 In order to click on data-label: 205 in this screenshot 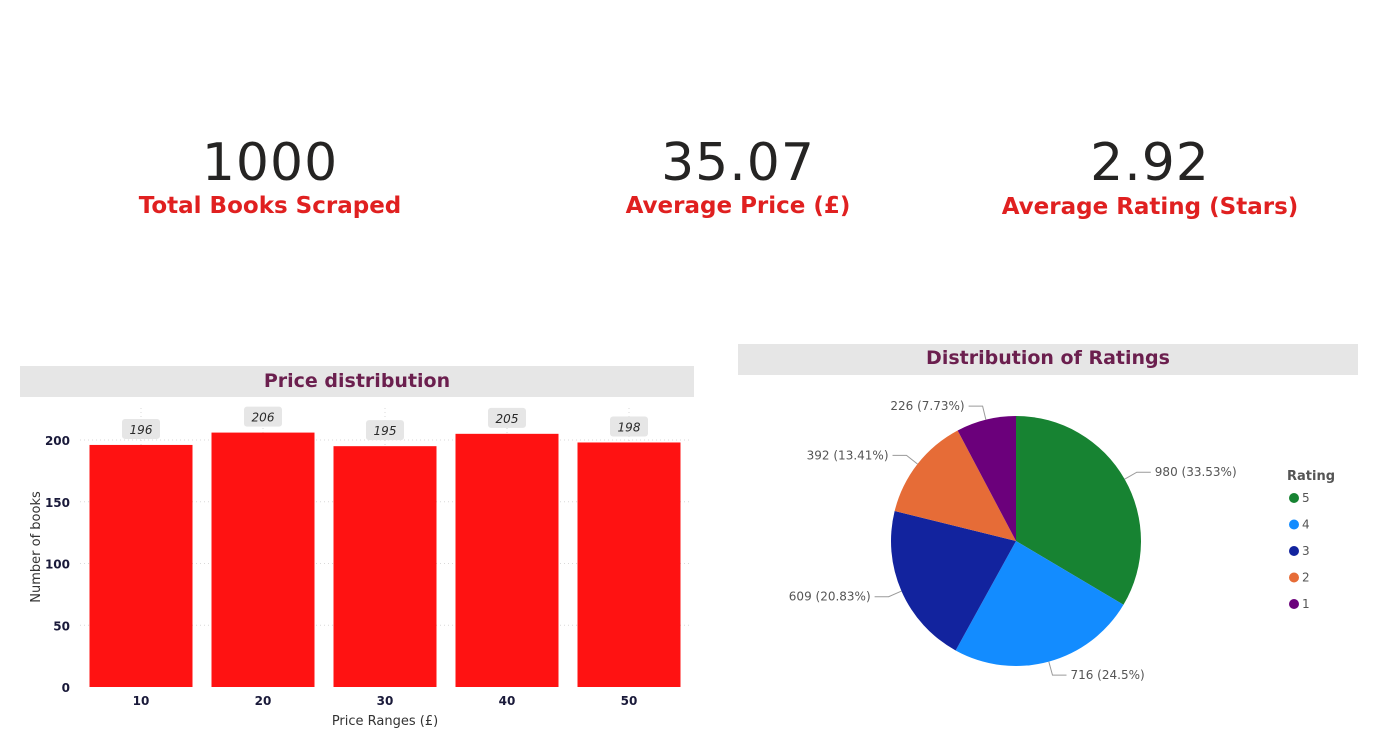, I will do `click(507, 419)`.